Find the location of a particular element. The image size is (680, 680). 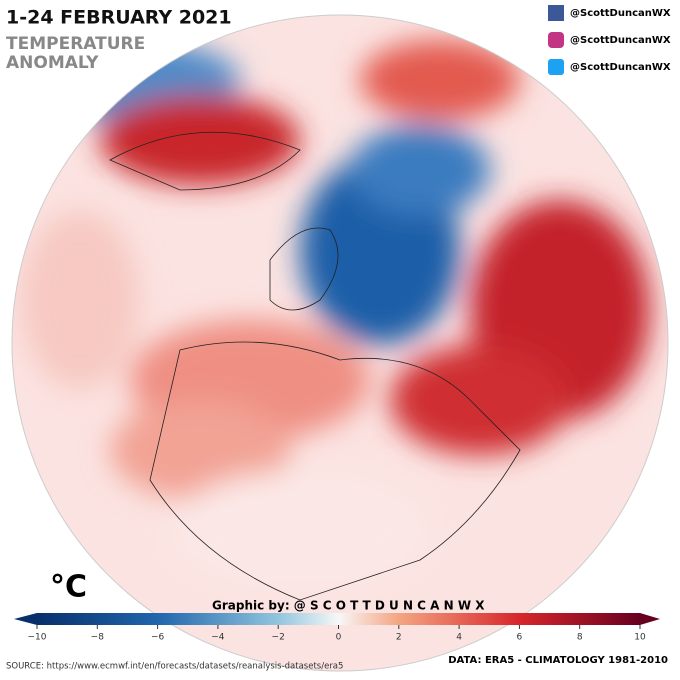

colorbar-tick-label: −6 is located at coordinates (158, 638).